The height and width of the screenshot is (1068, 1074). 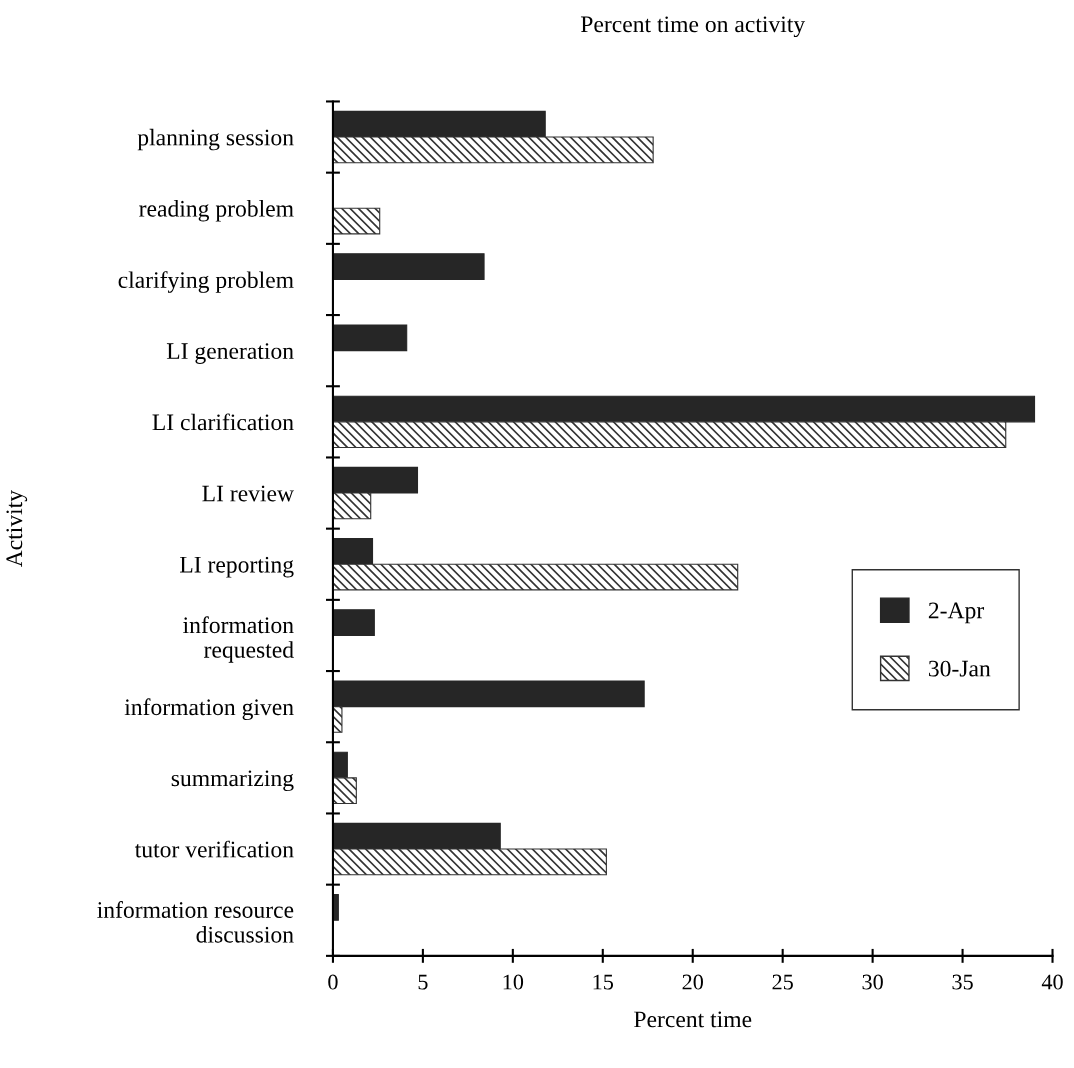 I want to click on x-tick-label: 15, so click(x=603, y=982).